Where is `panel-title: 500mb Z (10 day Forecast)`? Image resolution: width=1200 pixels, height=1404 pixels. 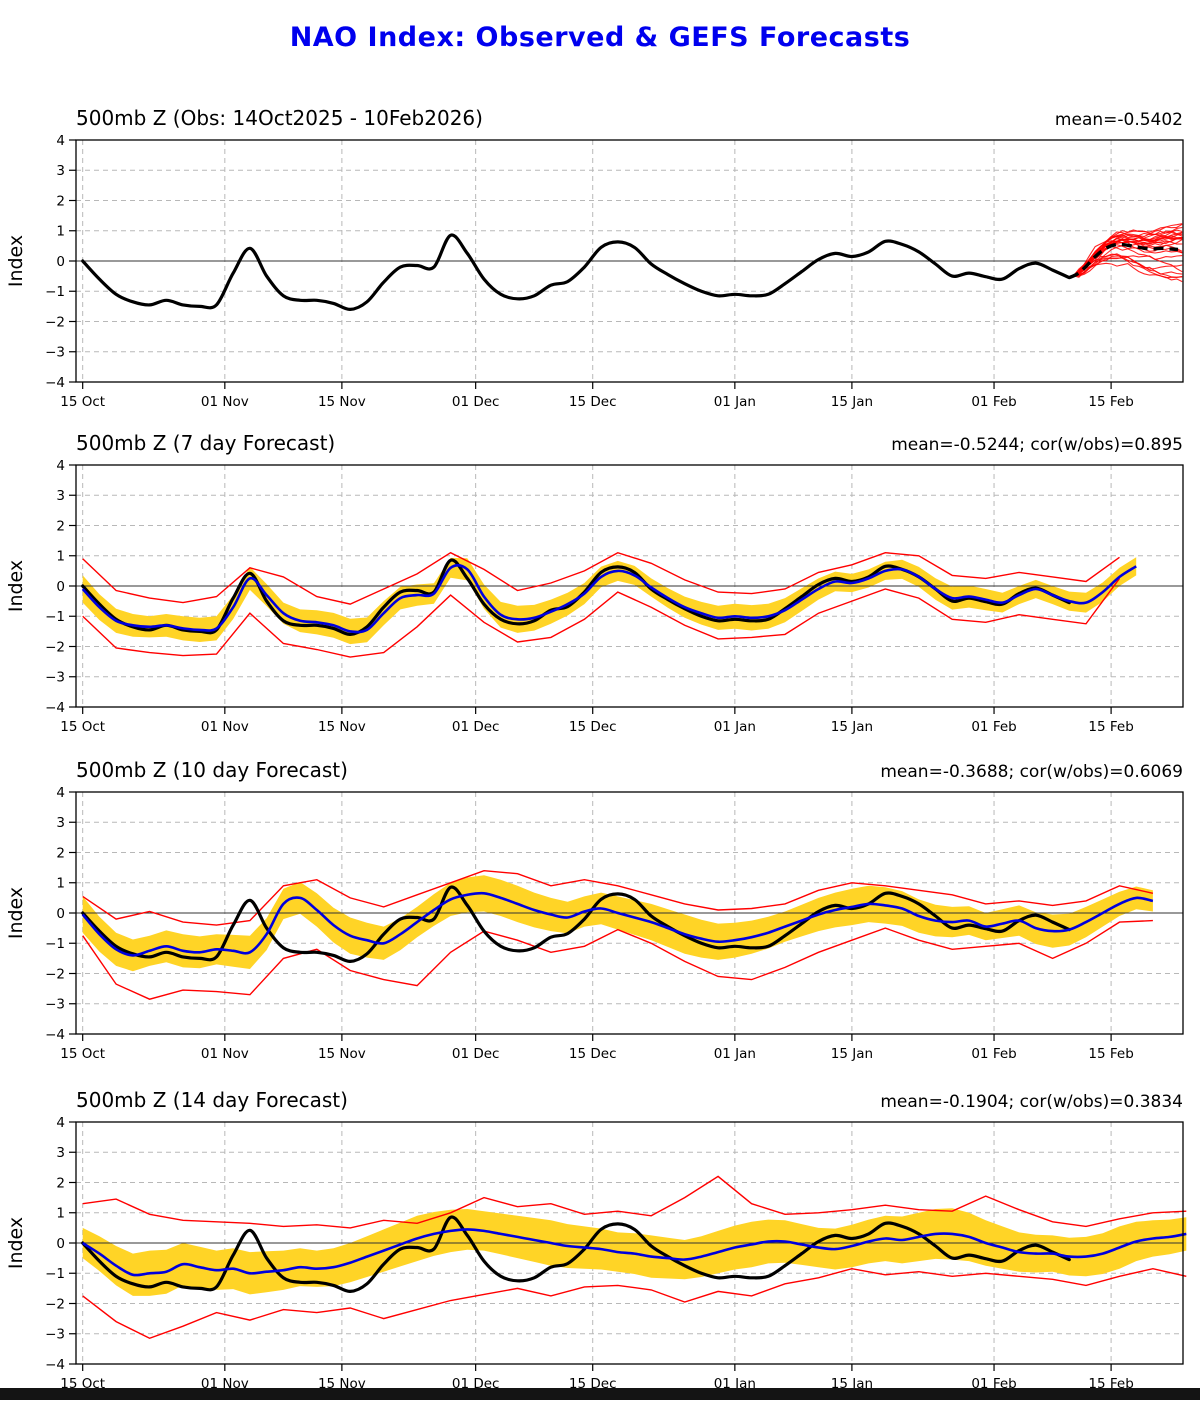
panel-title: 500mb Z (10 day Forecast) is located at coordinates (212, 770).